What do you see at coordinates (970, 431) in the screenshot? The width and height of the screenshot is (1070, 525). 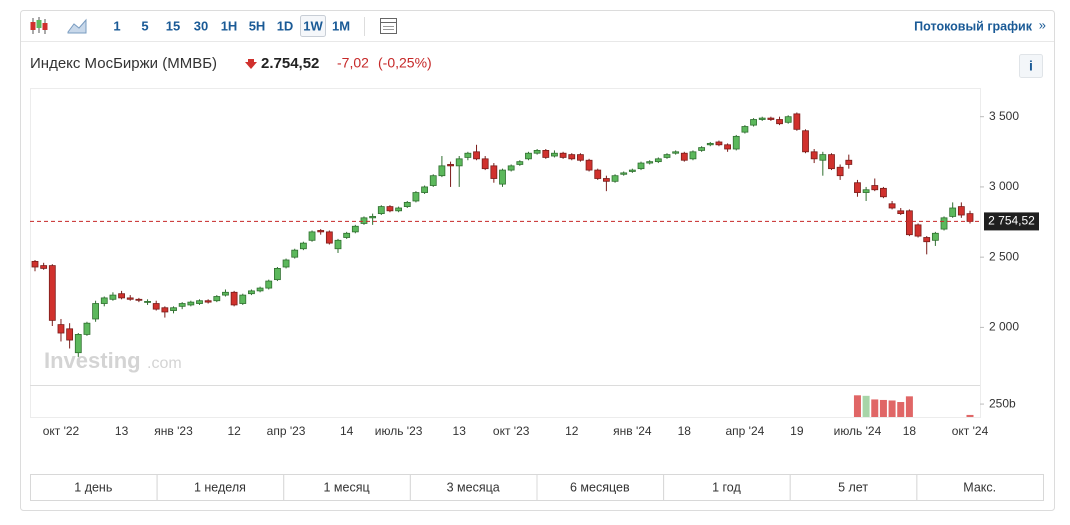 I see `x-tick-label: окт '24` at bounding box center [970, 431].